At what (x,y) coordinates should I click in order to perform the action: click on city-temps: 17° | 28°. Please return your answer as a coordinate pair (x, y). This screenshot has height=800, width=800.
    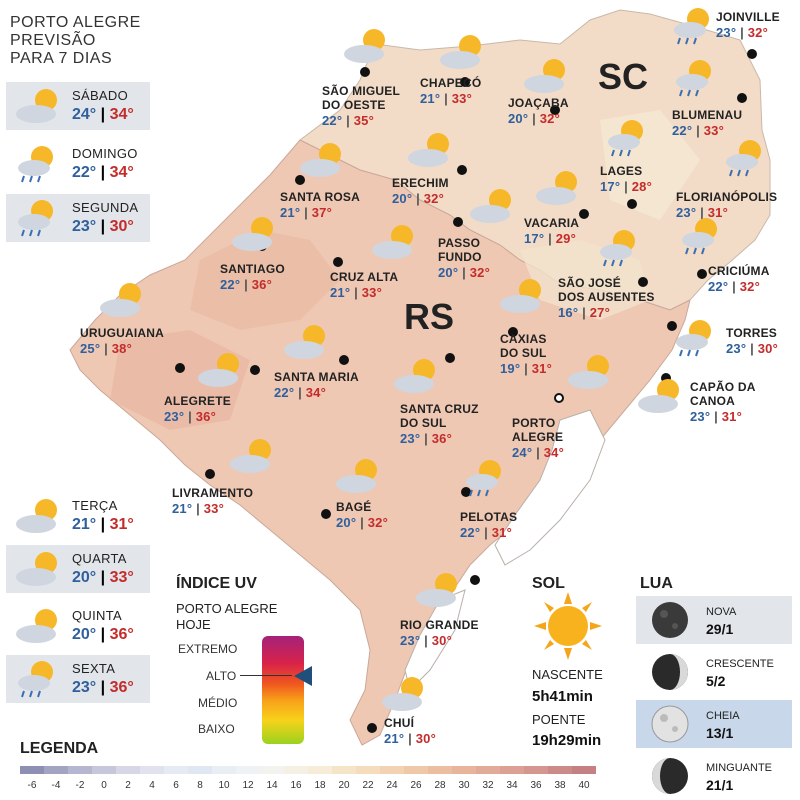
    Looking at the image, I should click on (626, 187).